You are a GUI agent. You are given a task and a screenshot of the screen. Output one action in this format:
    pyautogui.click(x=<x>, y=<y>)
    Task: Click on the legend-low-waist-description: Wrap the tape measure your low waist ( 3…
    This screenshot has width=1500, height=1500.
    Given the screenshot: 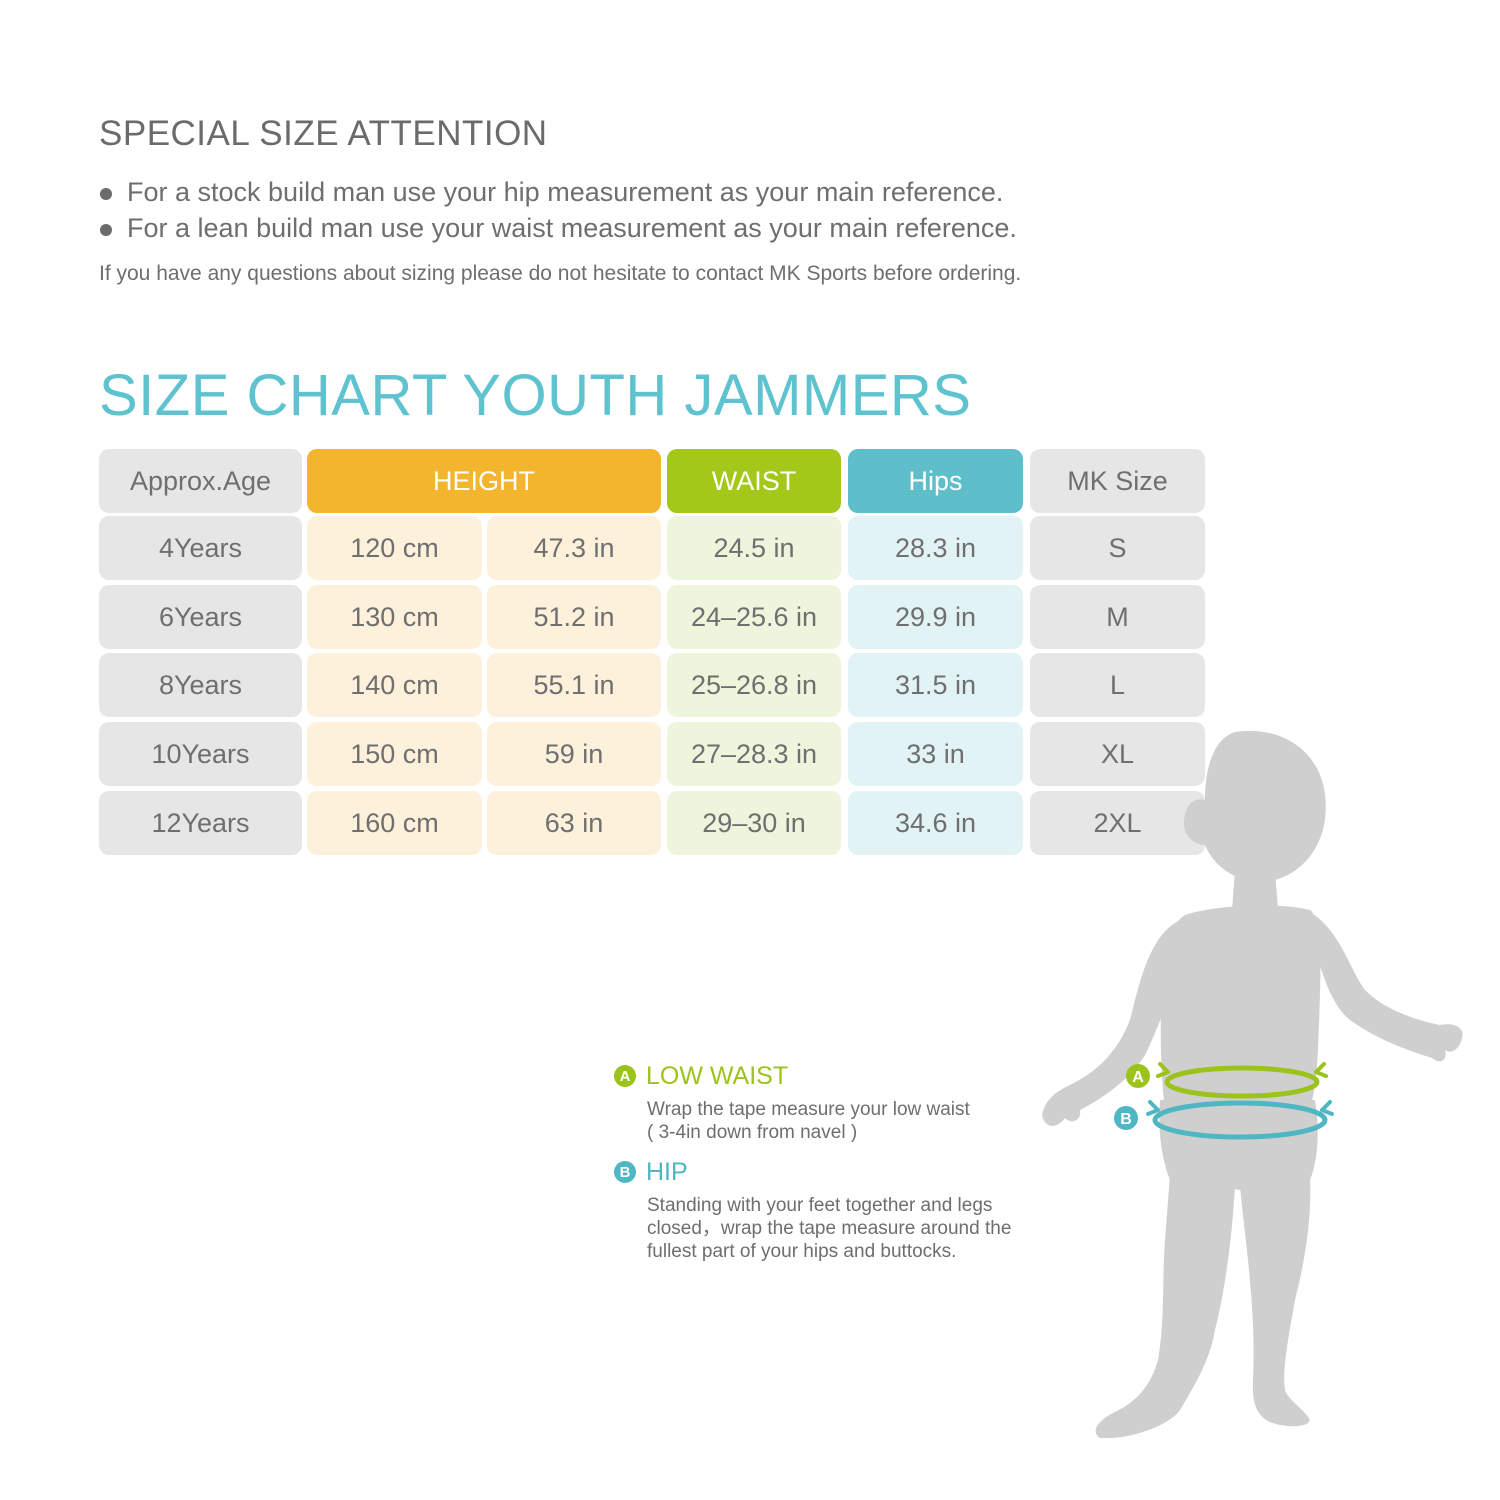 What is the action you would take?
    pyautogui.click(x=808, y=1121)
    